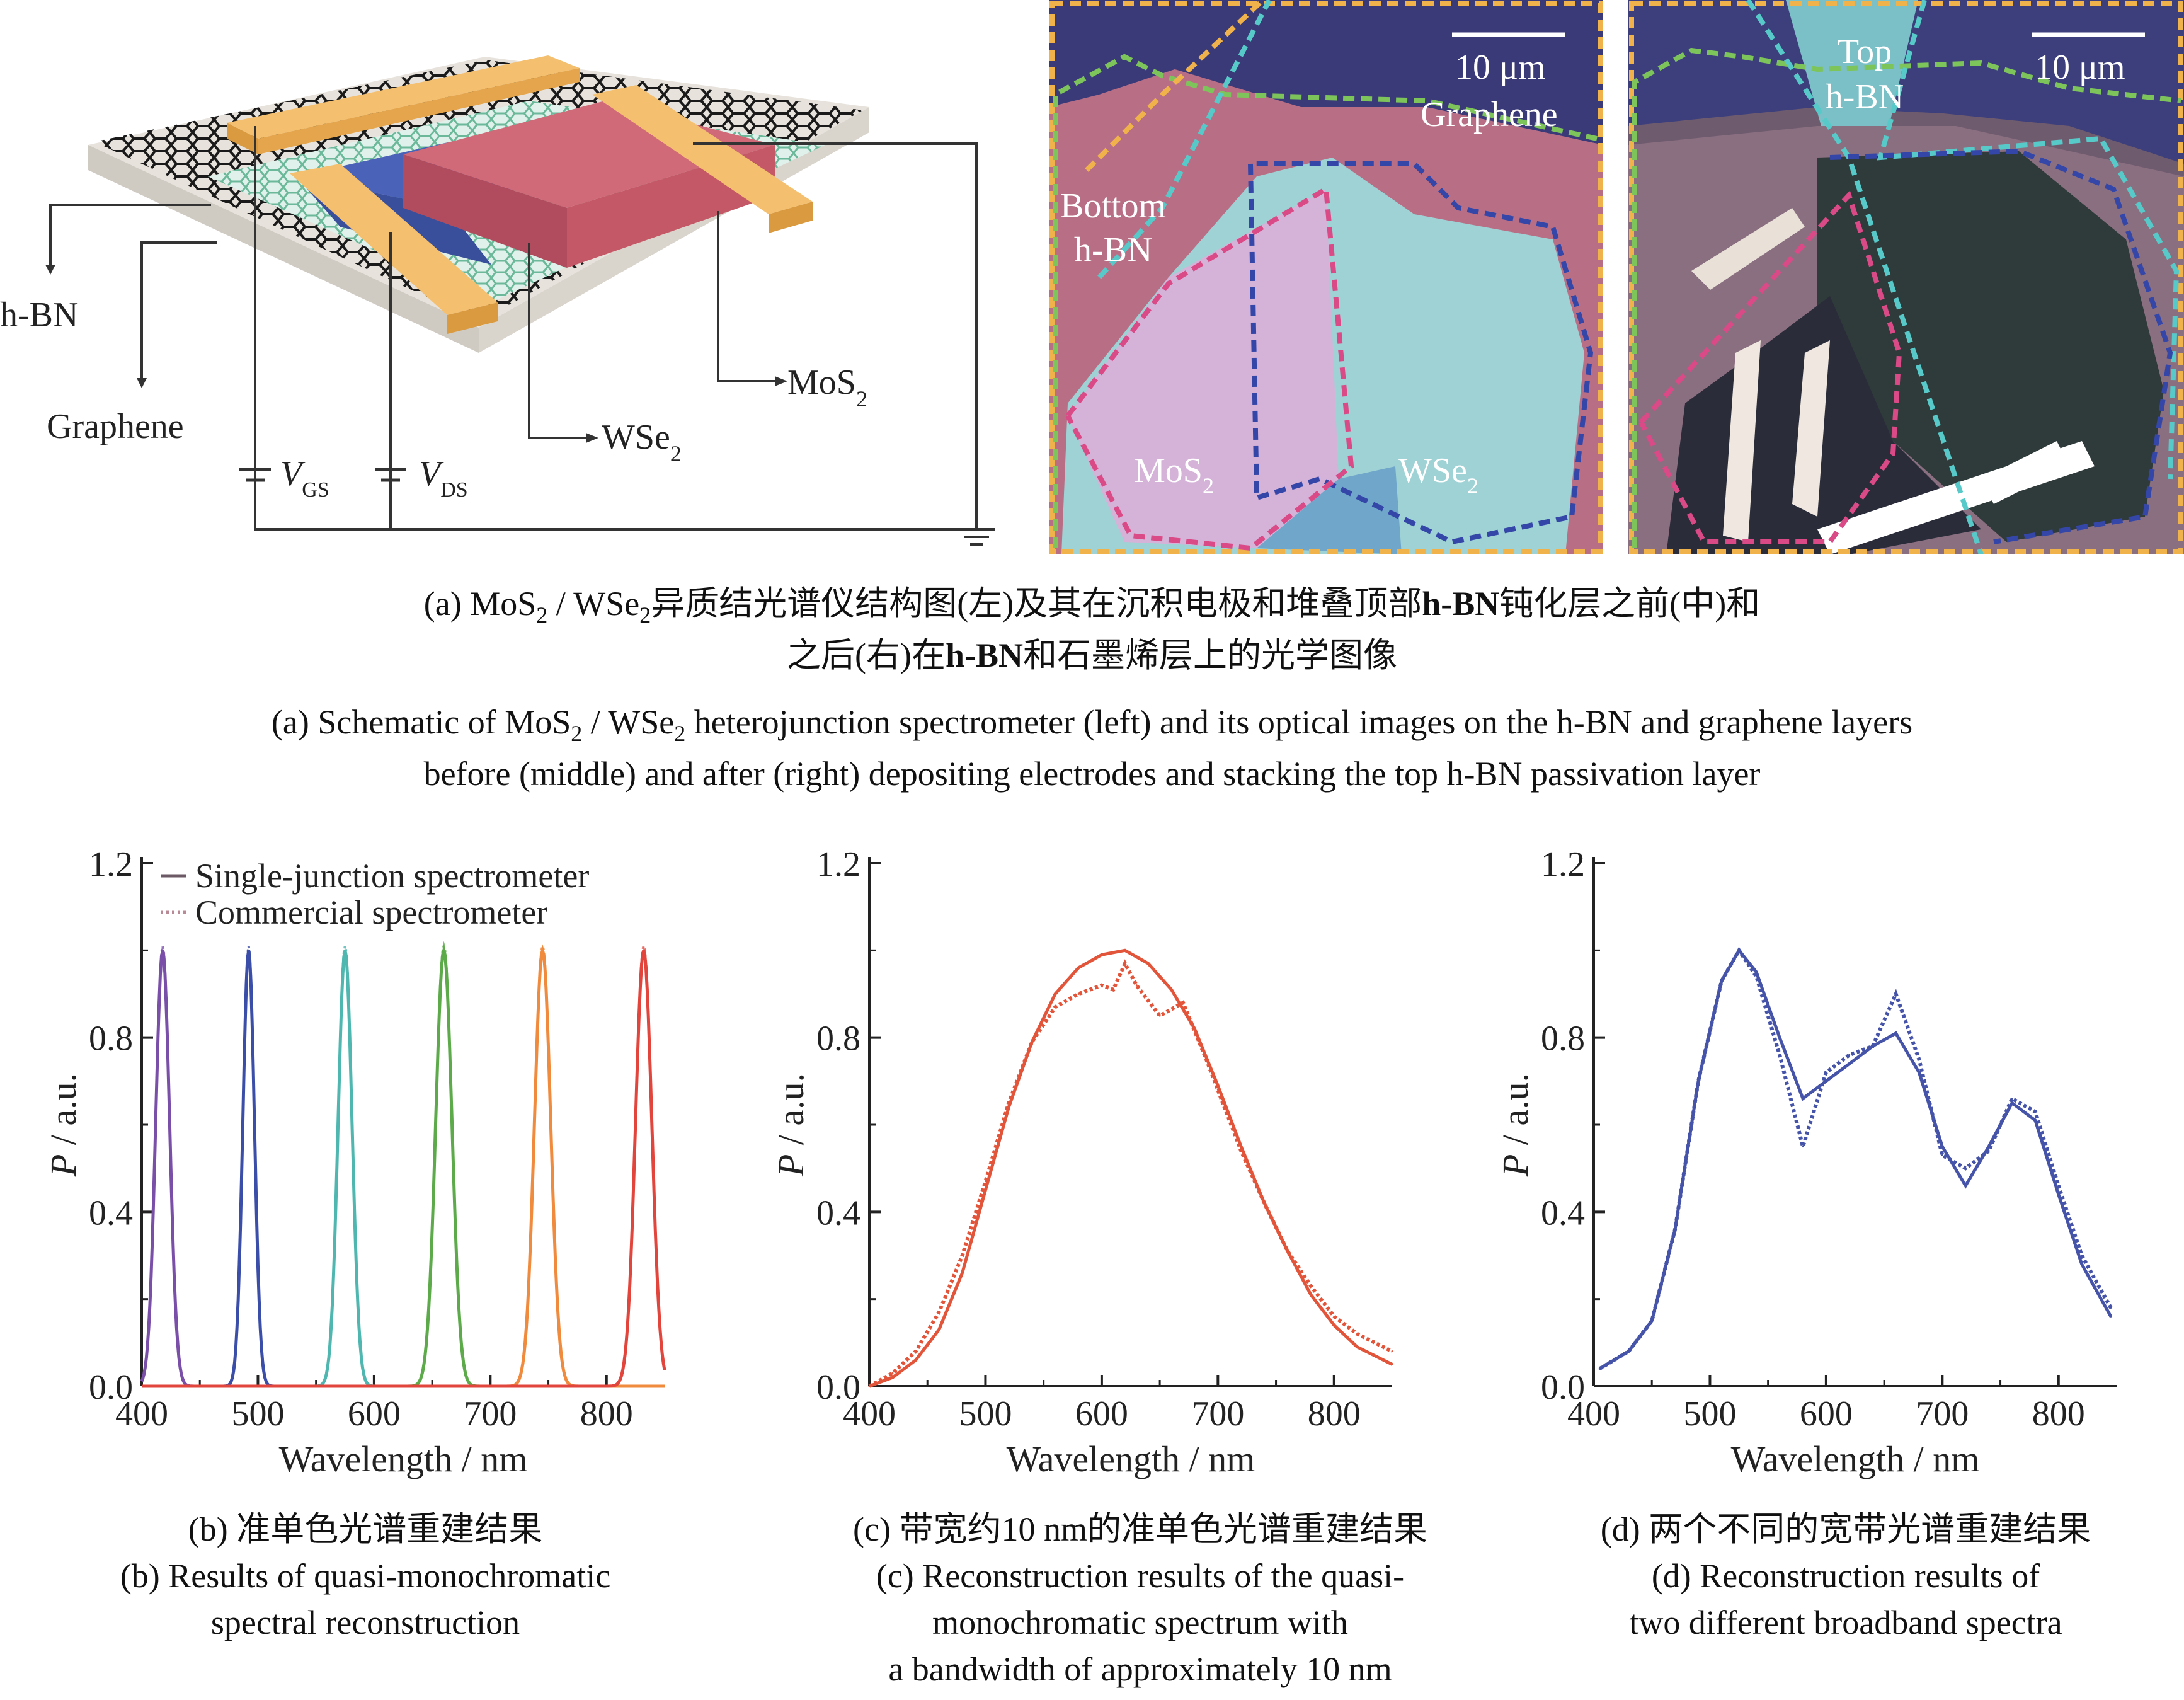  I want to click on caption-b-en-2: spectral reconstruction, so click(365, 1622).